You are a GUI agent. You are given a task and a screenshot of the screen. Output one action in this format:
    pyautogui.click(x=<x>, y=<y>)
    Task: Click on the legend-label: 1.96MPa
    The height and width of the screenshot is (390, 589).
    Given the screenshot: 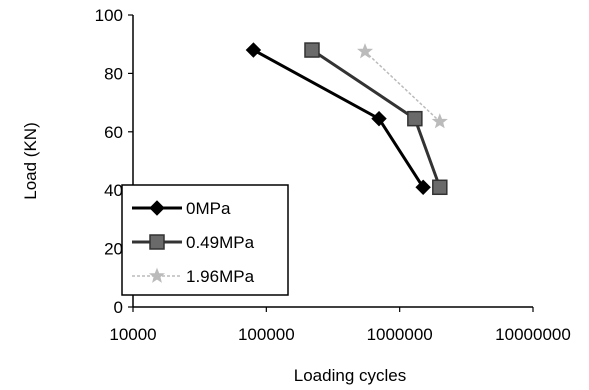 What is the action you would take?
    pyautogui.click(x=220, y=276)
    